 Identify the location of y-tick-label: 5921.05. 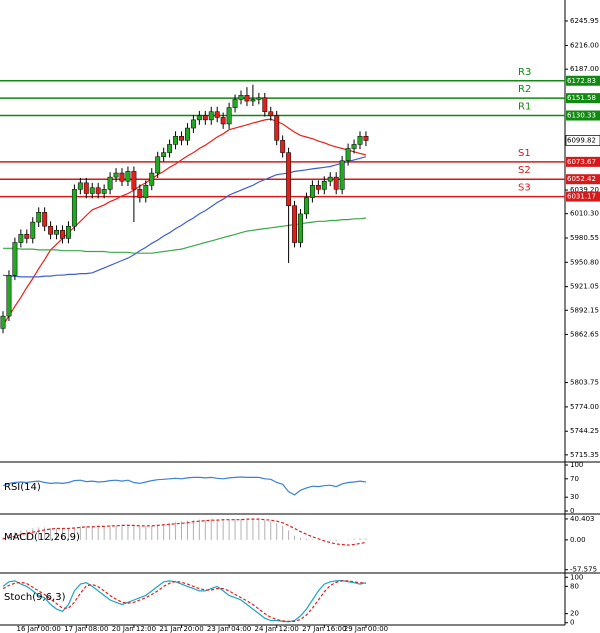
(584, 287).